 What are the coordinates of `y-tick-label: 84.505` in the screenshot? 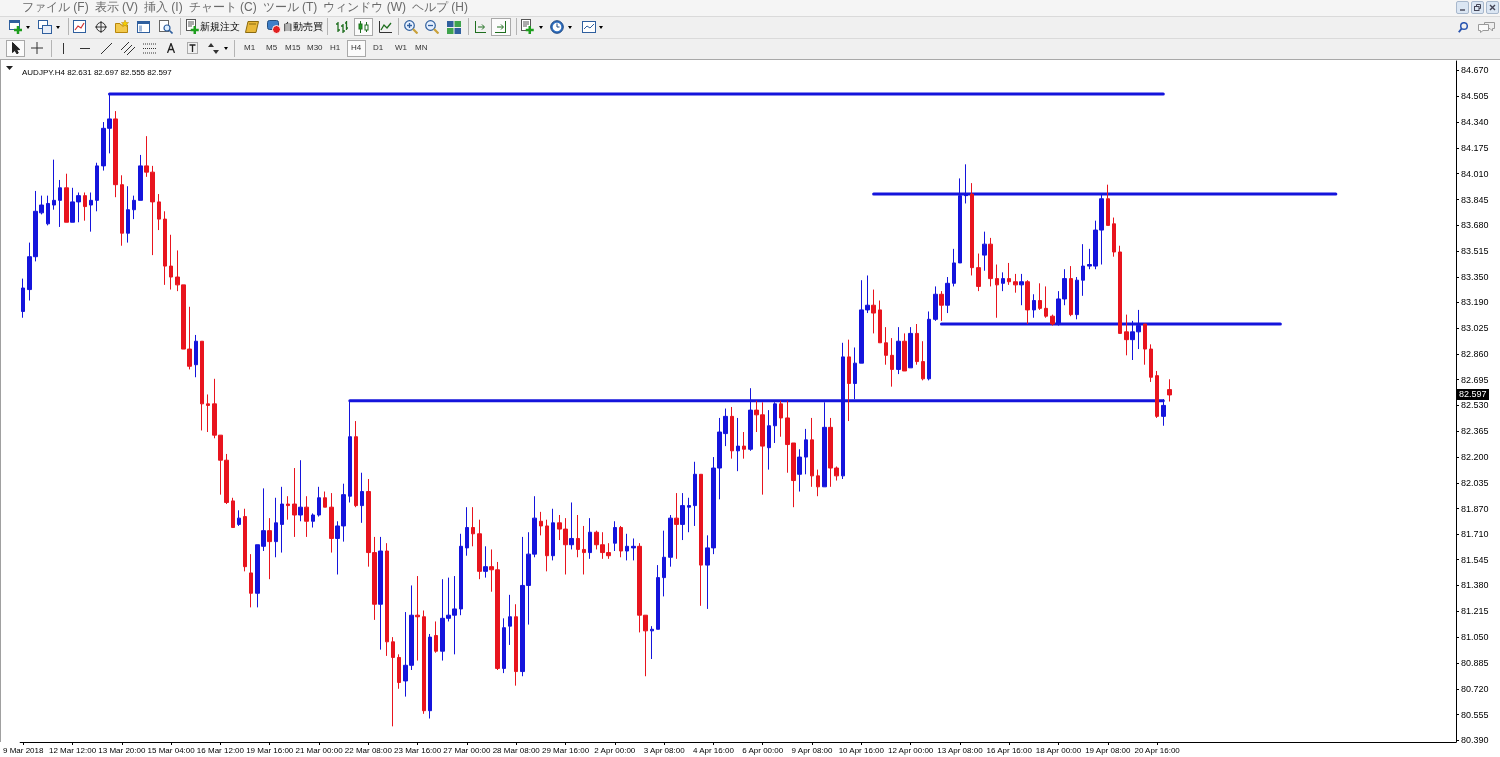 It's located at (1475, 96).